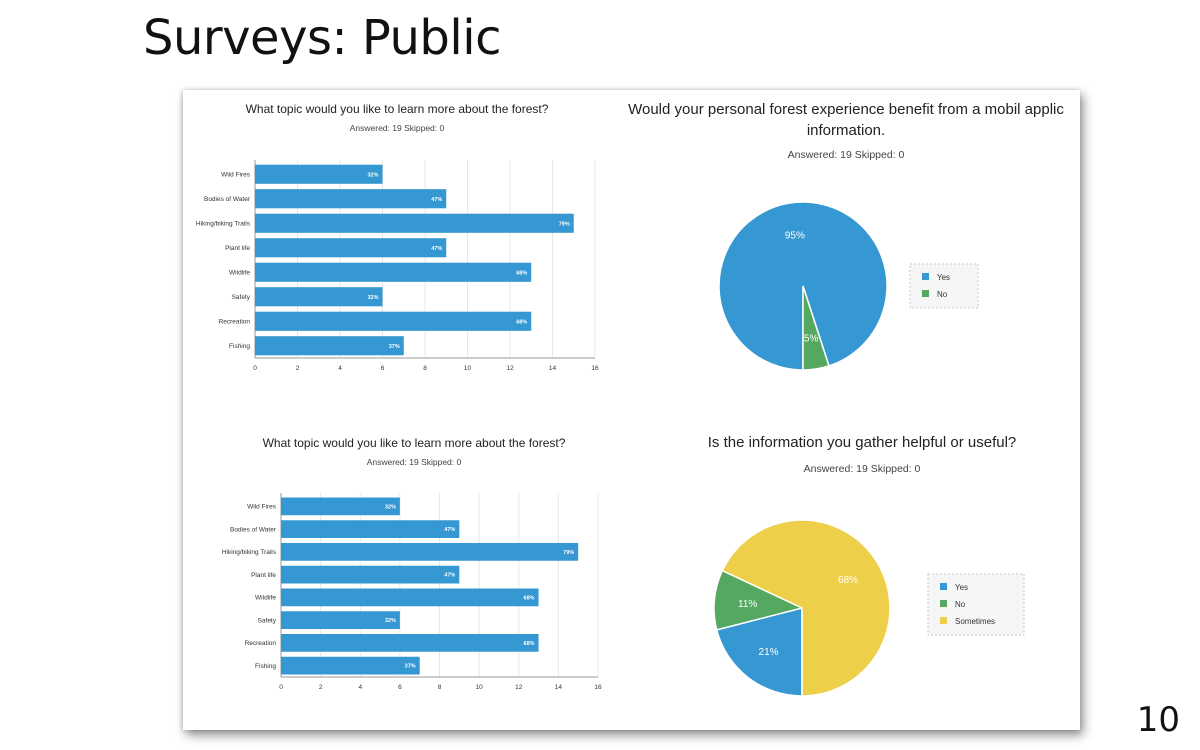 Image resolution: width=1200 pixels, height=750 pixels. Describe the element at coordinates (769, 652) in the screenshot. I see `pie-slice-label: 21%` at that location.